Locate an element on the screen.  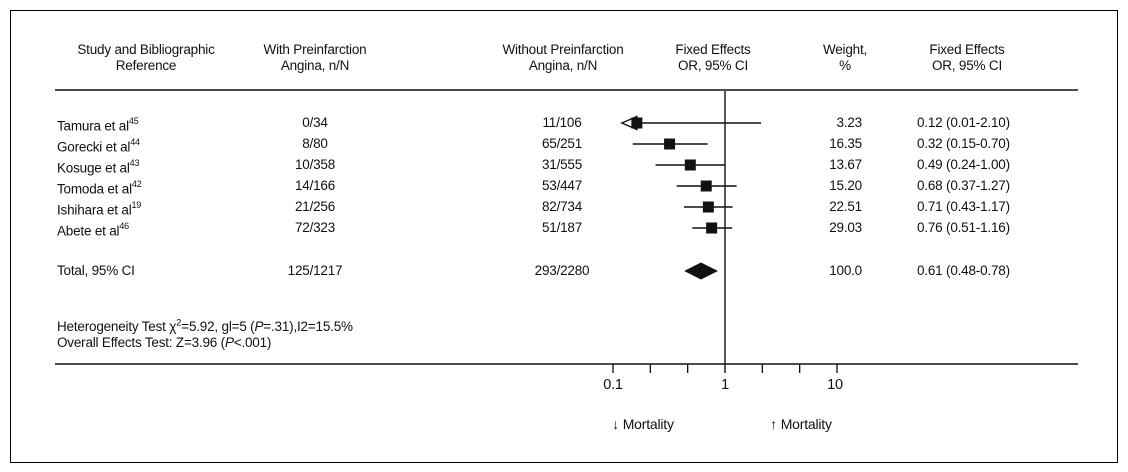
column-header-with-angina: With Preinfarction Angina, n/N is located at coordinates (315, 58).